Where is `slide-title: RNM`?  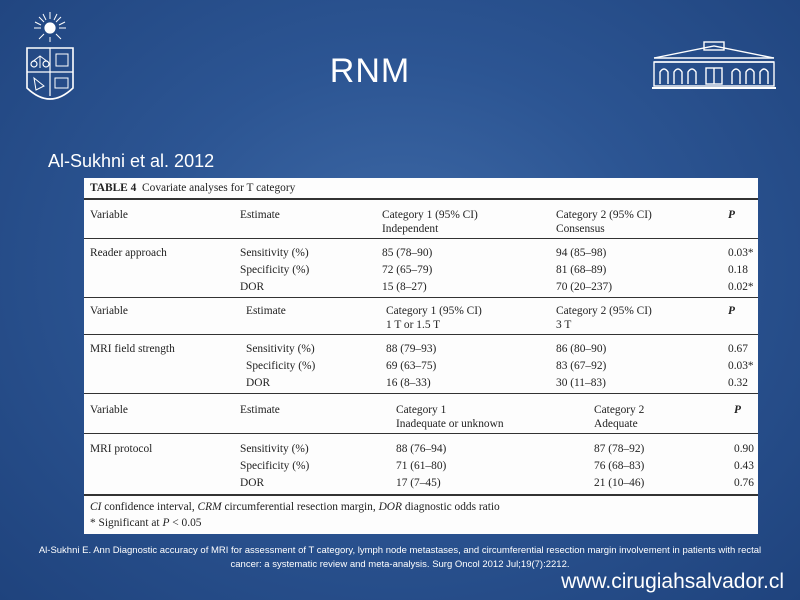 slide-title: RNM is located at coordinates (370, 71).